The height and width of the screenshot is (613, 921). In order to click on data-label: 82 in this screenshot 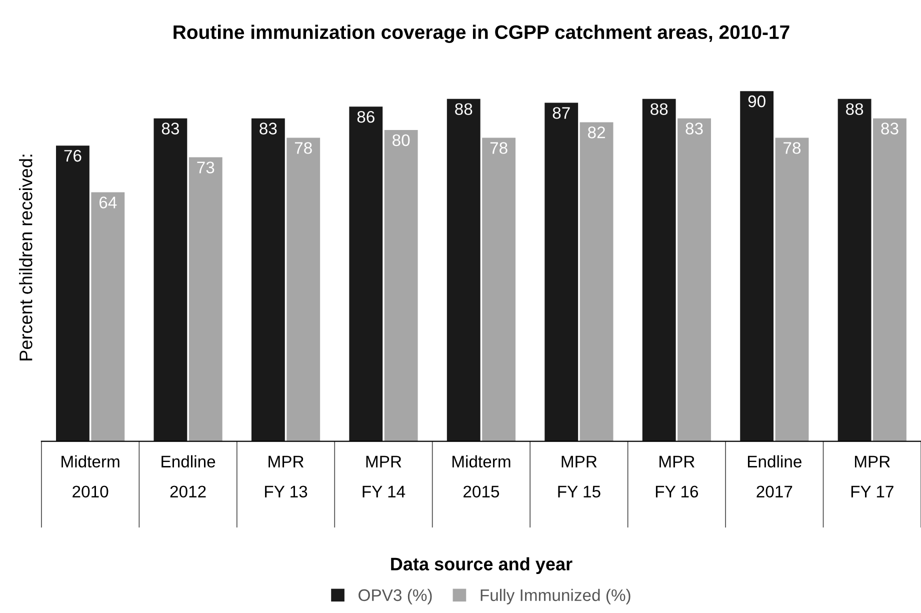, I will do `click(596, 132)`.